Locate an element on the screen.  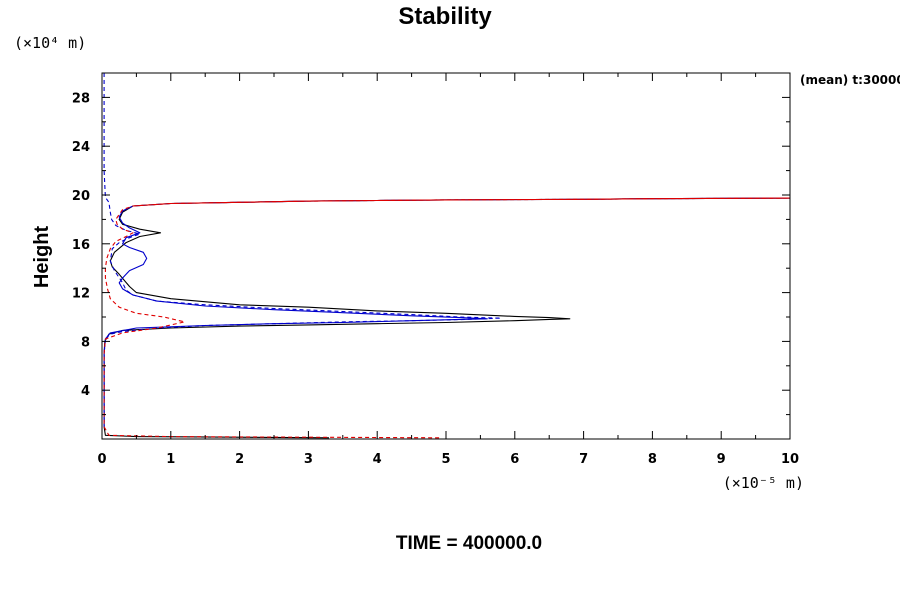
x-tick-label: 9 is located at coordinates (721, 459).